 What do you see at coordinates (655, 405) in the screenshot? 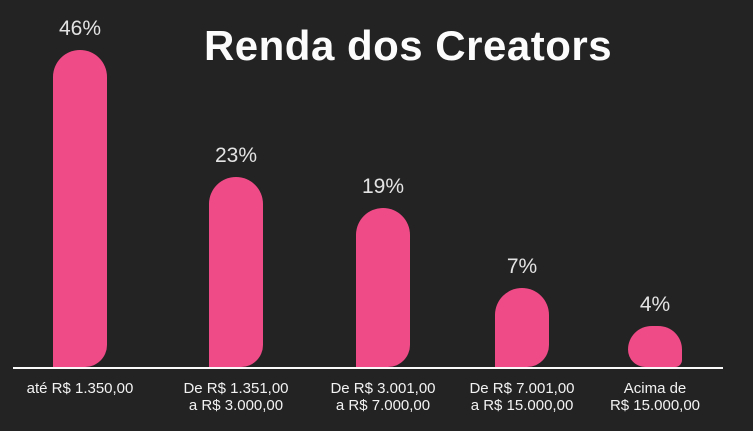
I see `category-label-line2: R$ 15.000,00` at bounding box center [655, 405].